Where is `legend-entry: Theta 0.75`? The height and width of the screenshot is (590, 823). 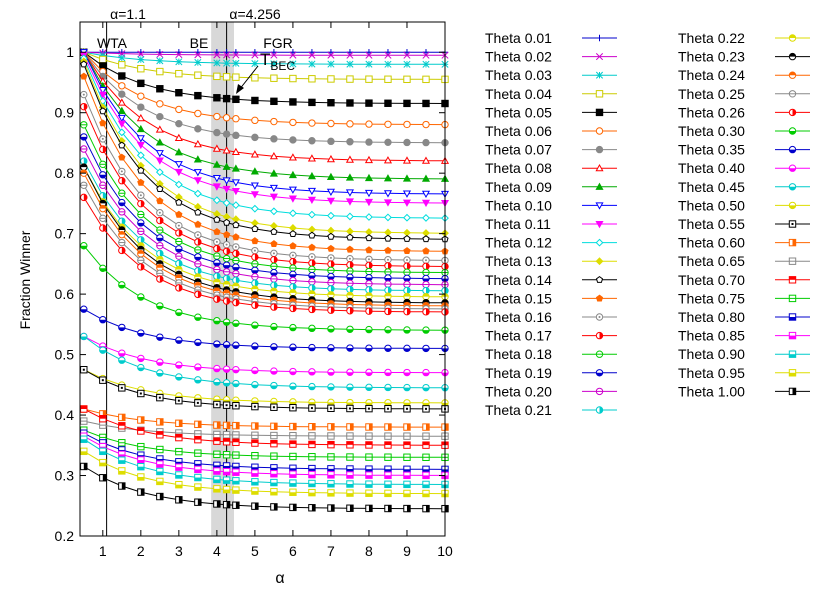 legend-entry: Theta 0.75 is located at coordinates (744, 298).